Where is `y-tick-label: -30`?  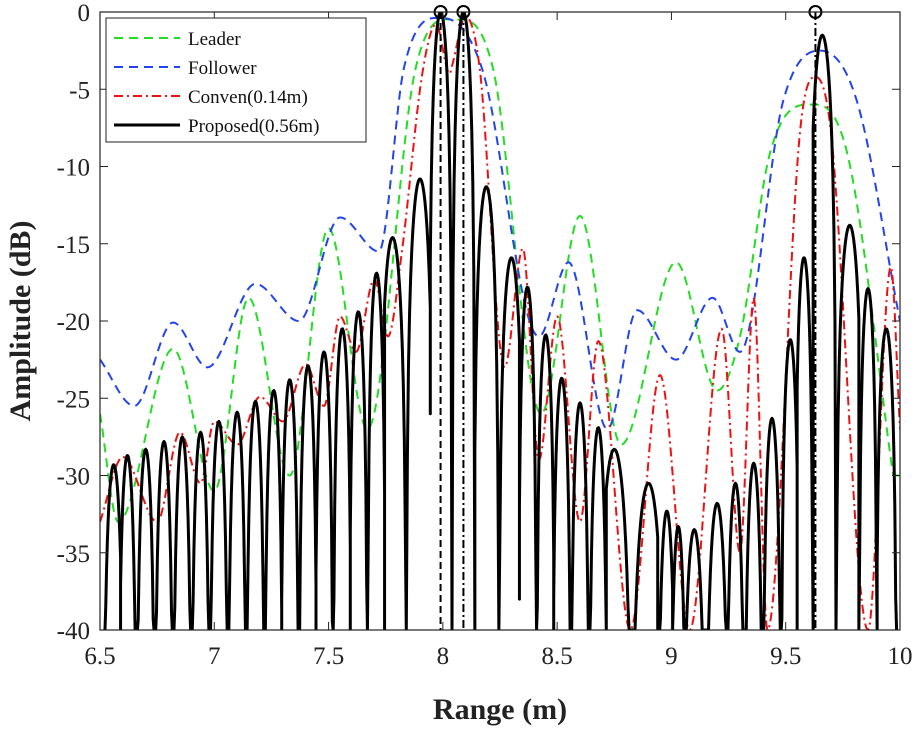 y-tick-label: -30 is located at coordinates (73, 477).